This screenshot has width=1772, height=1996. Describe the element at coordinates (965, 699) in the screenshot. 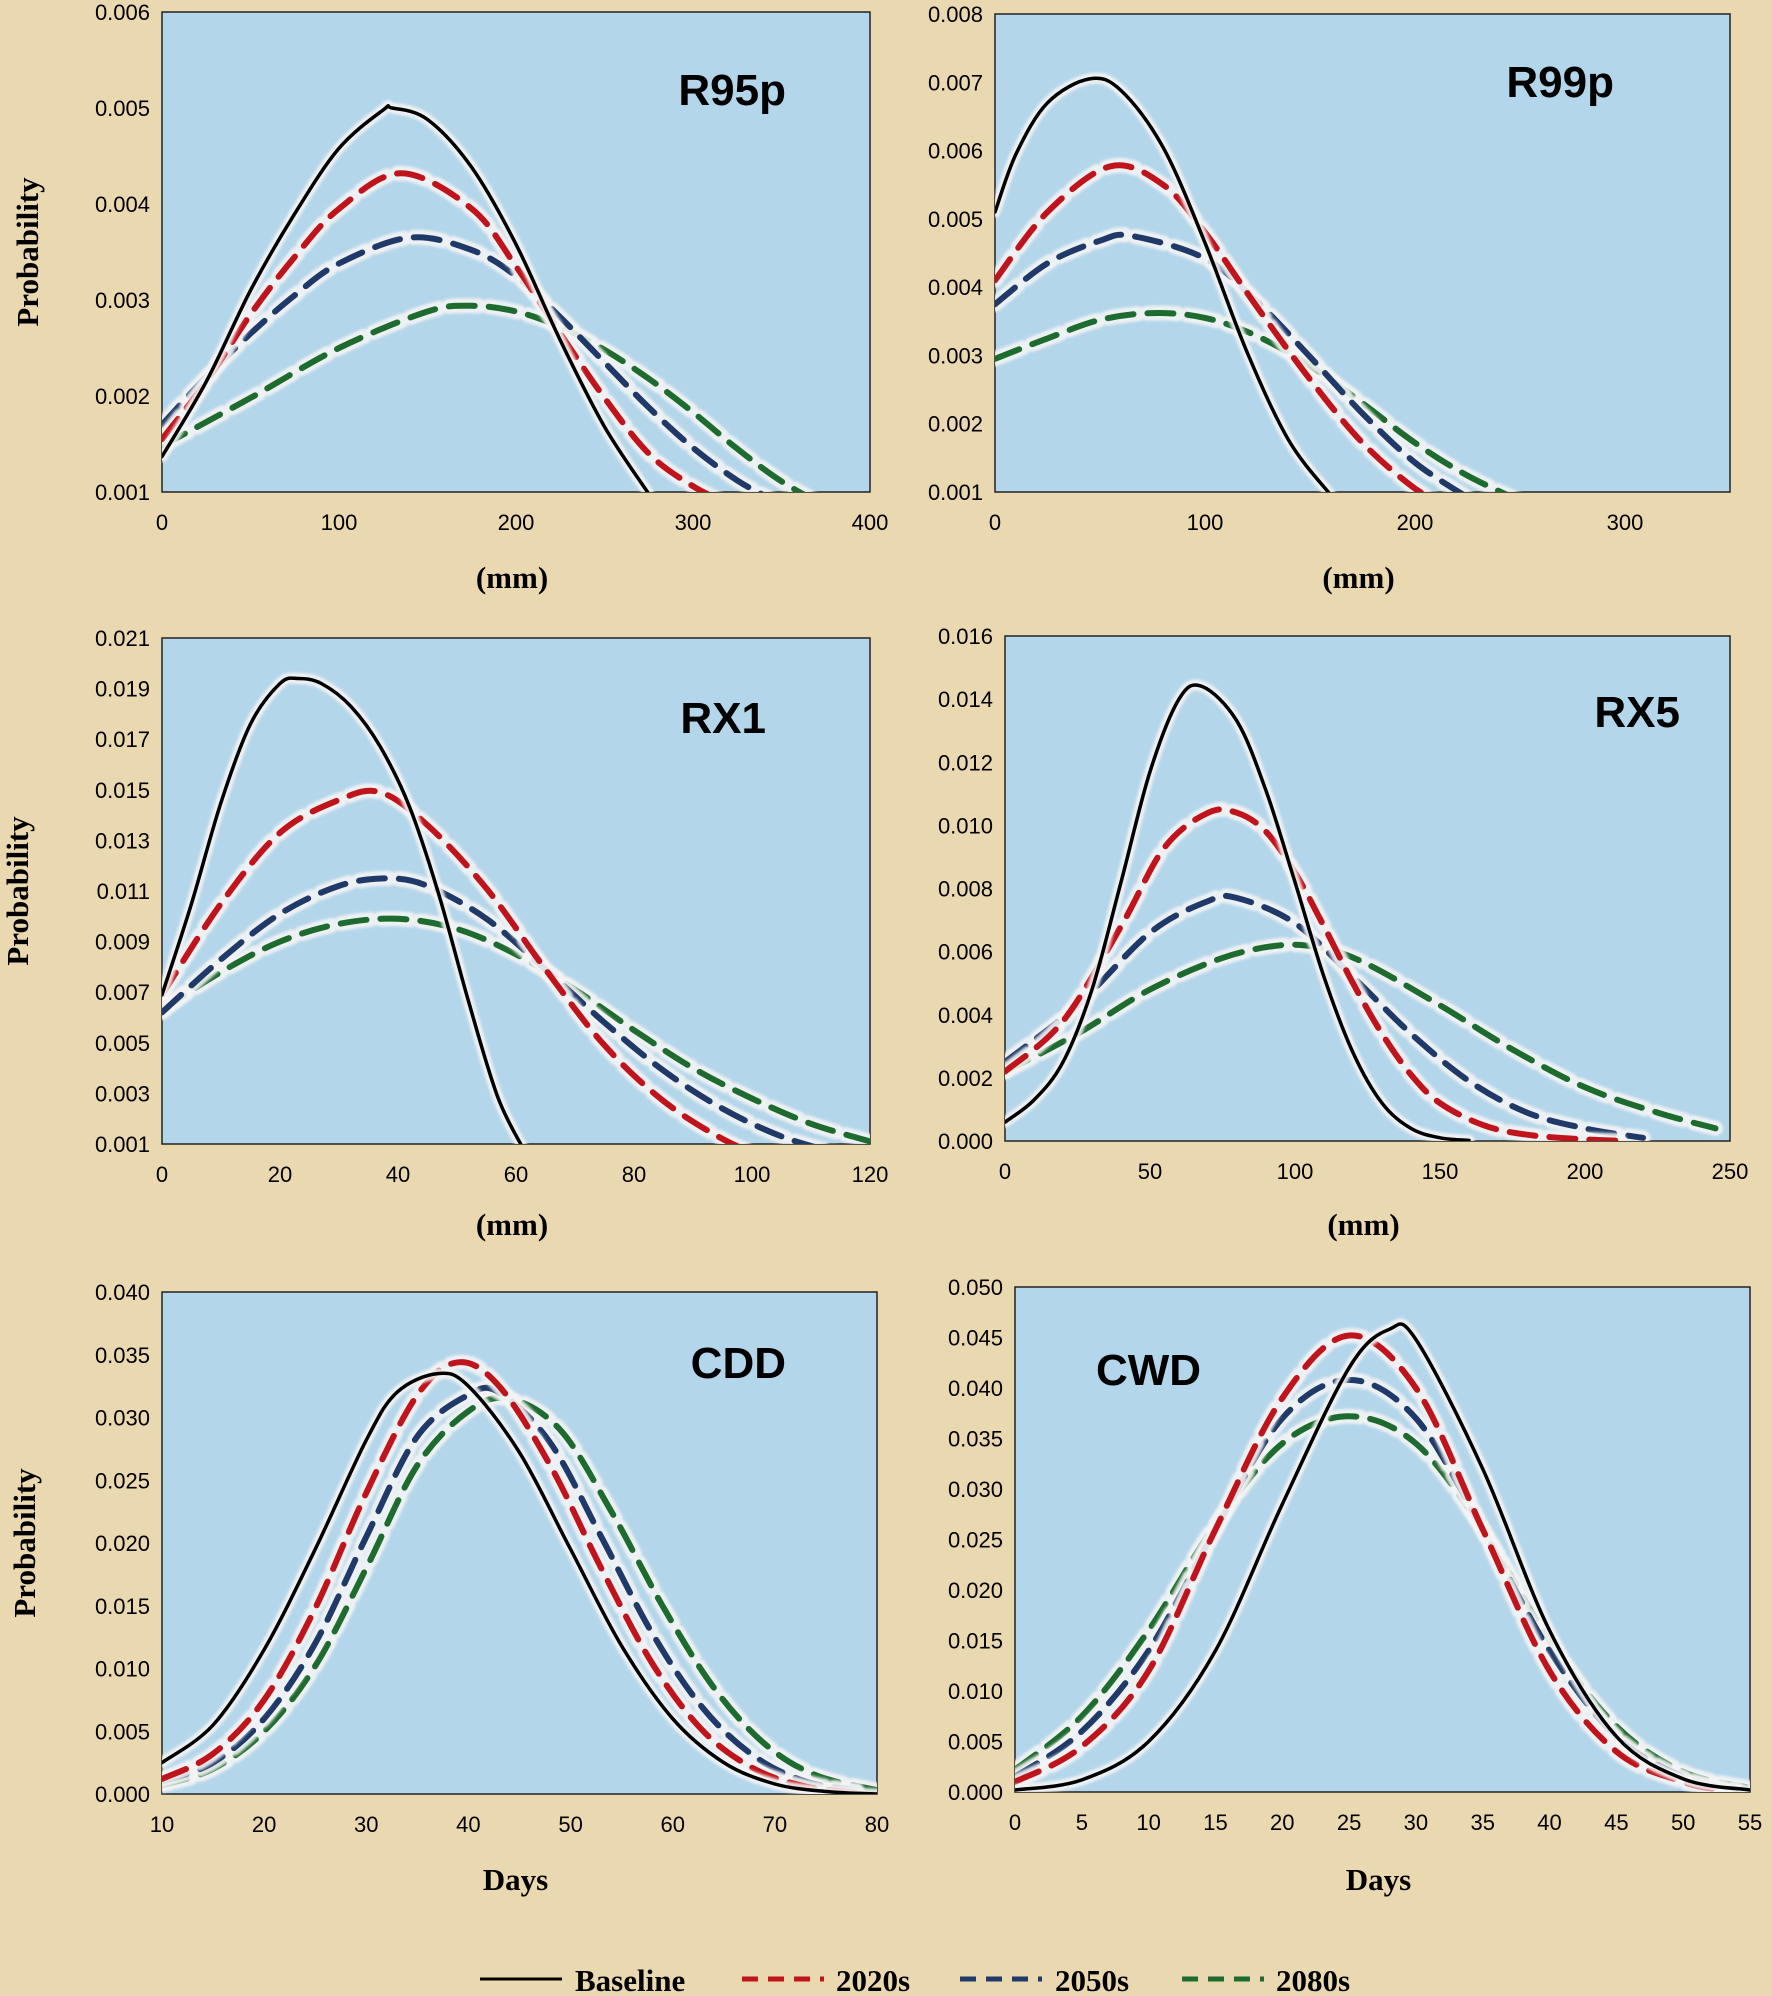

I see `y-tick-label: 0.014` at that location.